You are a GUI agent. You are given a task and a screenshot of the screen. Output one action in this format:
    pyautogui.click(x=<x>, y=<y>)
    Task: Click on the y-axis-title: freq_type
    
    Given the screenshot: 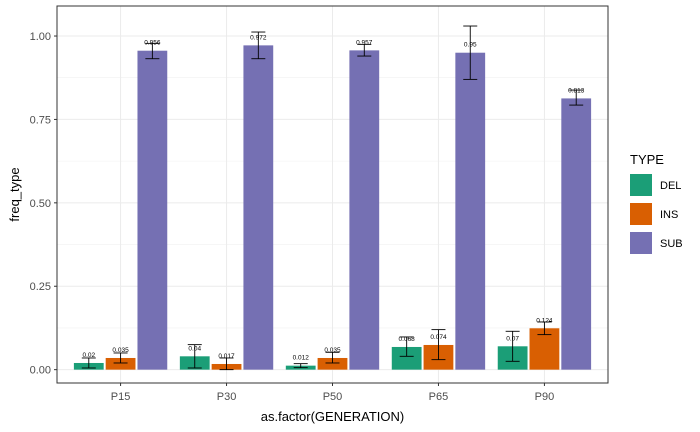 What is the action you would take?
    pyautogui.click(x=14, y=194)
    